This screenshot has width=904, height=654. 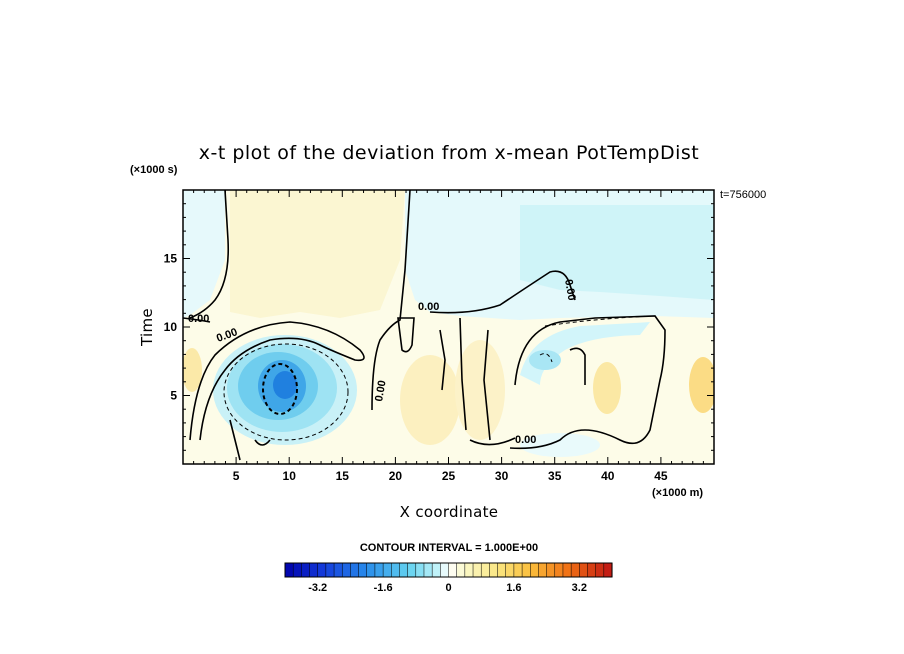 What do you see at coordinates (555, 476) in the screenshot?
I see `x-tick-label: 35` at bounding box center [555, 476].